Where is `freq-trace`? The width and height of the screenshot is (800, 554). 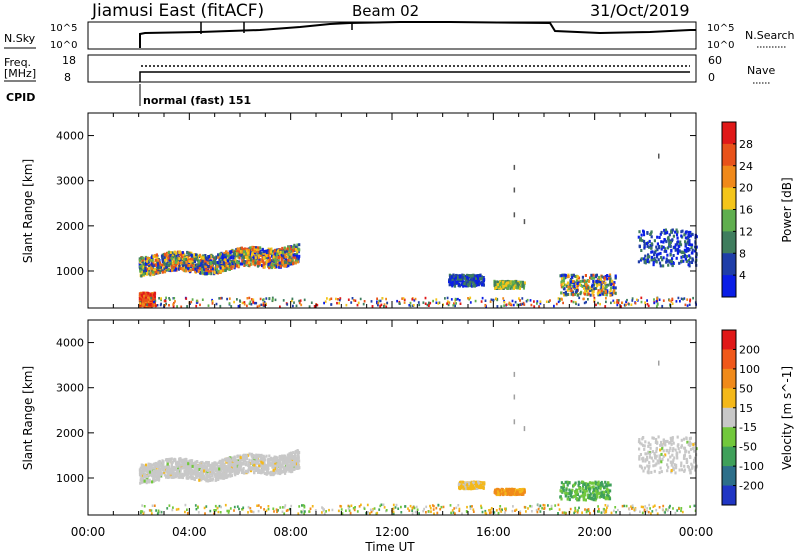 freq-trace is located at coordinates (414, 76).